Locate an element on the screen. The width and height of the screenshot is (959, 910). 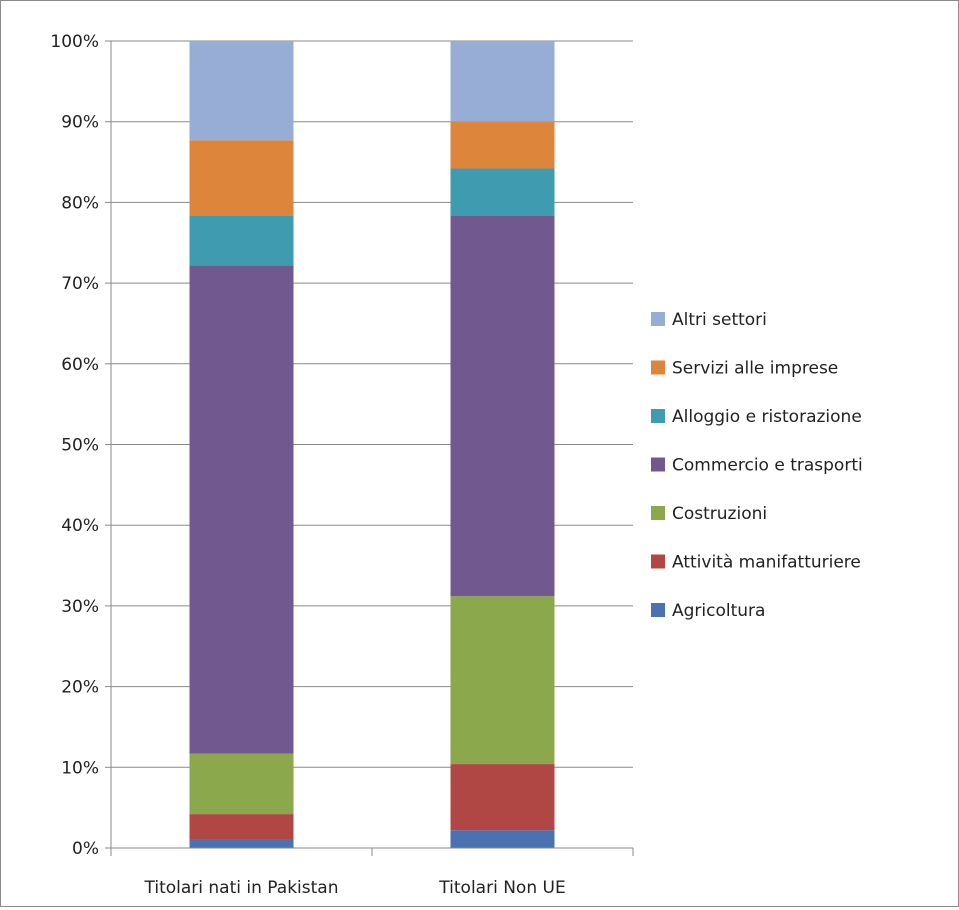
y-tick-label: 40% is located at coordinates (80, 526).